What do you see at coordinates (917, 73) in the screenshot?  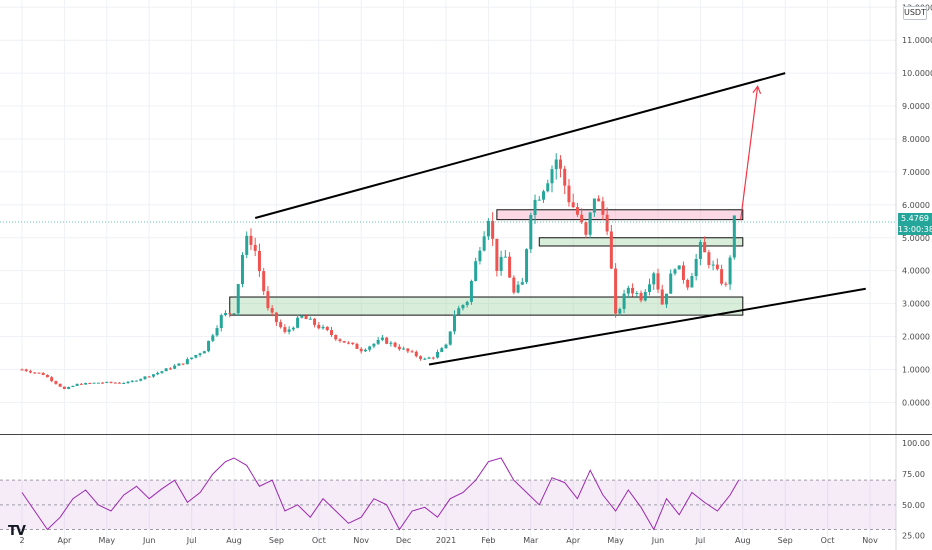 I see `price-tick-label: 10.0000` at bounding box center [917, 73].